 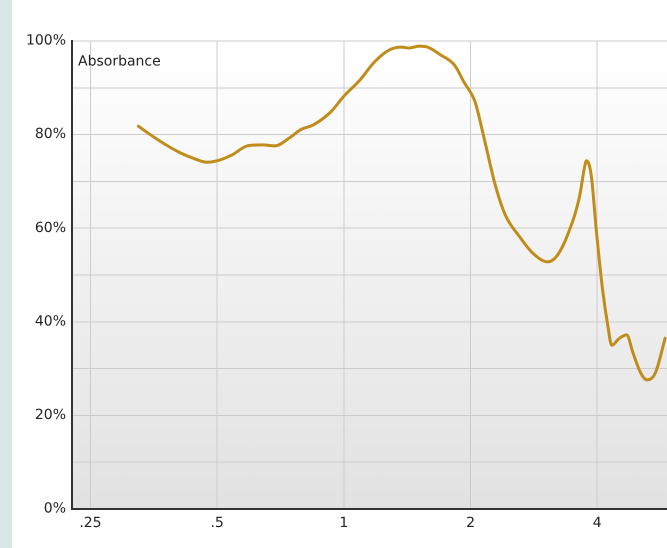 What do you see at coordinates (50, 321) in the screenshot?
I see `y-tick-label: 40%` at bounding box center [50, 321].